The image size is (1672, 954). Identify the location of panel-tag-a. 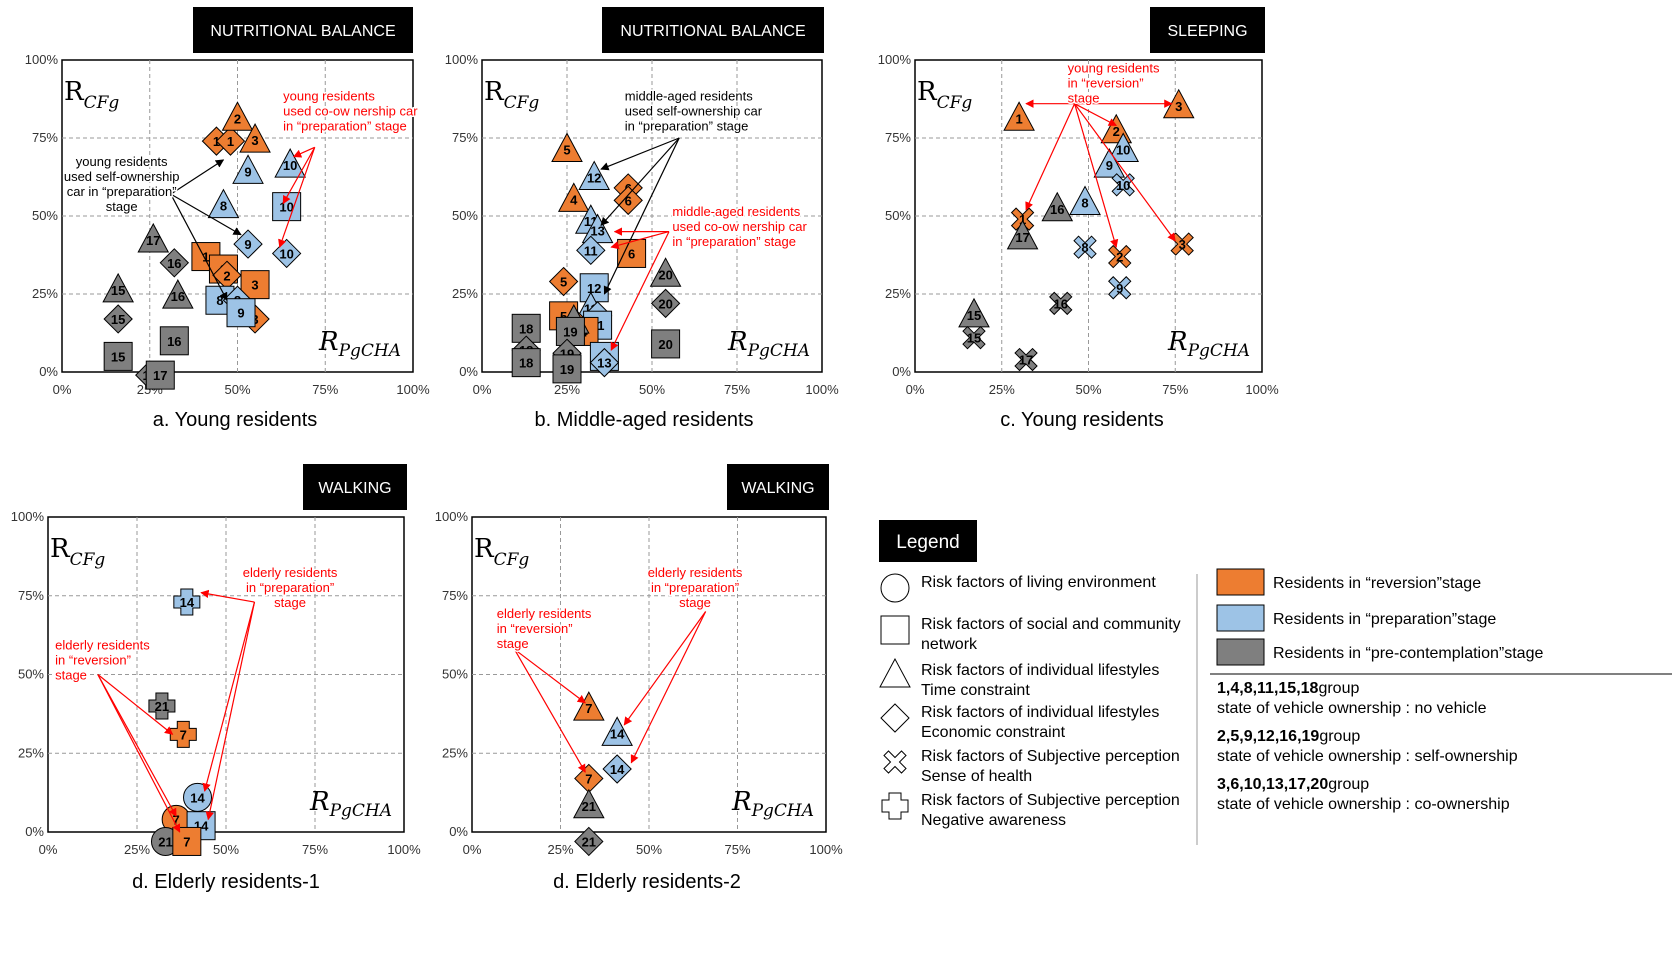
(303, 30).